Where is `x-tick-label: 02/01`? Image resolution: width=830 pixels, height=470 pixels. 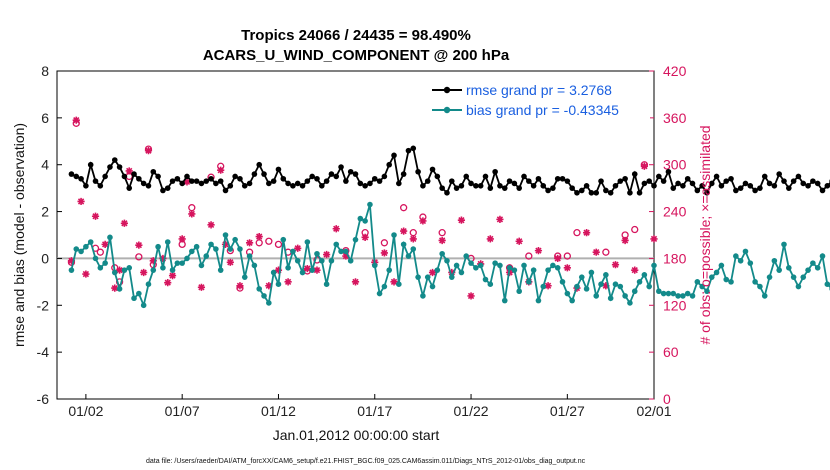 x-tick-label: 02/01 is located at coordinates (653, 411).